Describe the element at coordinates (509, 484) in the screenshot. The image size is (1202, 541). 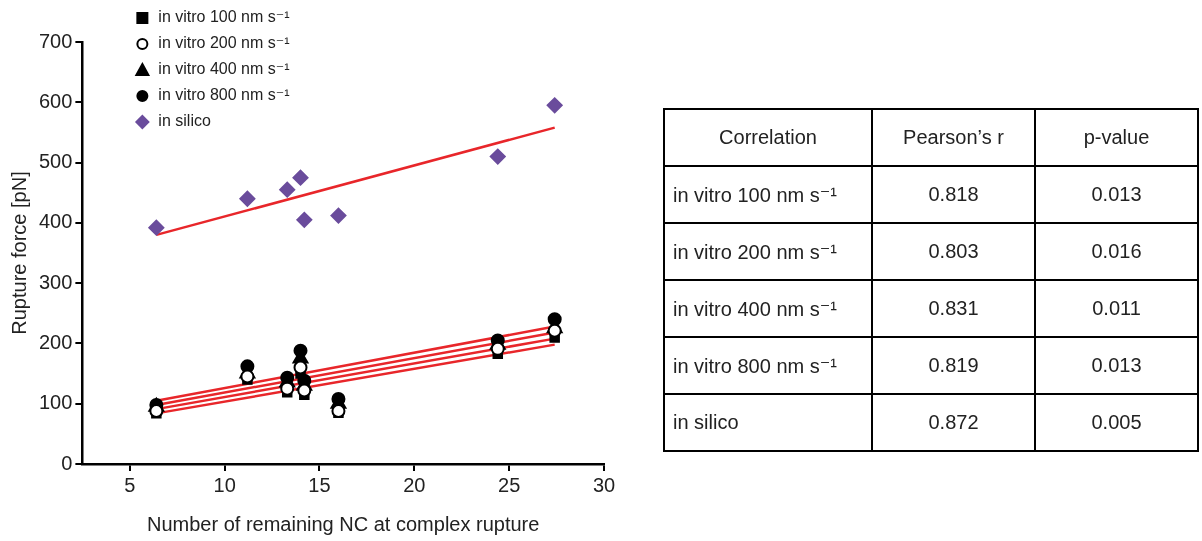
I see `x-tick-label: 25` at that location.